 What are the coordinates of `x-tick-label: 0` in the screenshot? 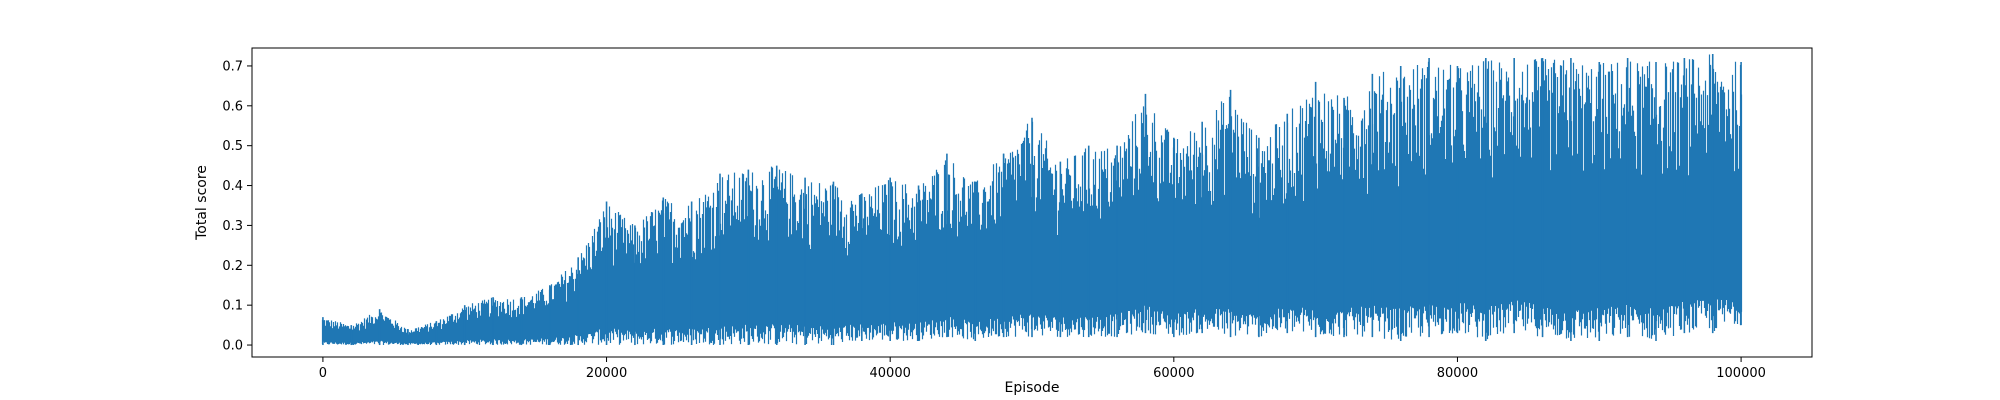 It's located at (323, 373).